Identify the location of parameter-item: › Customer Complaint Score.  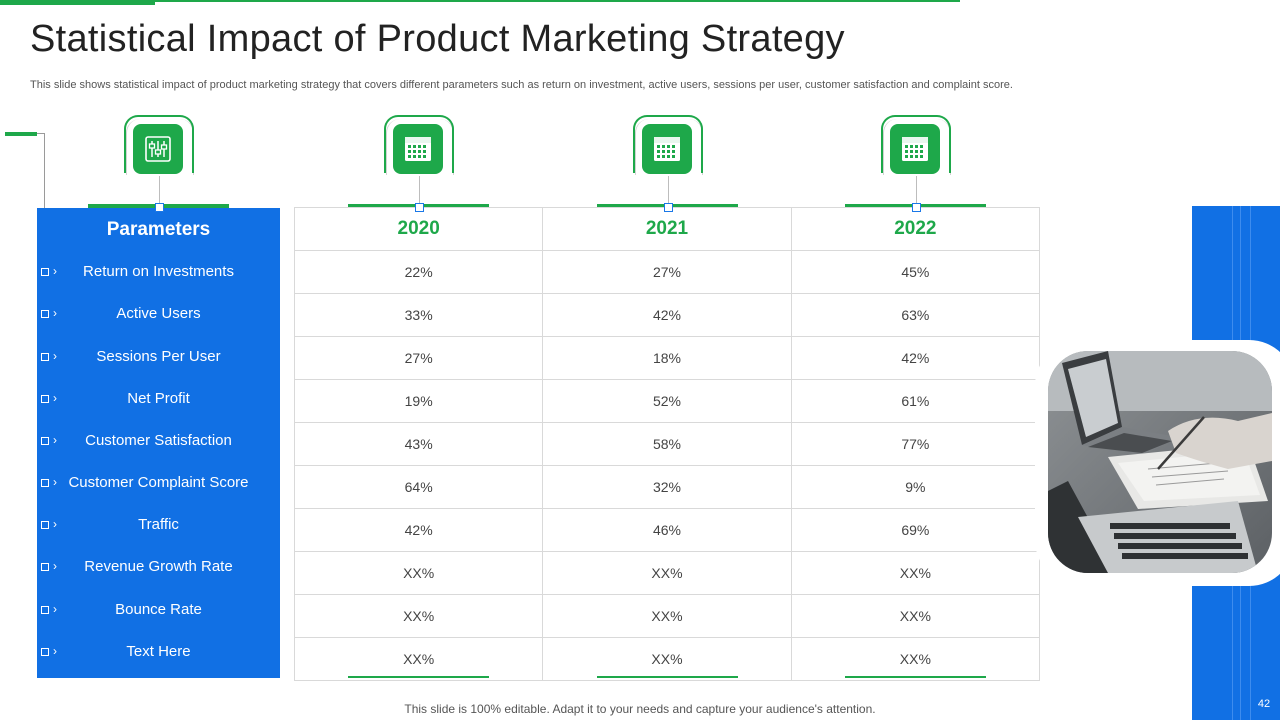
(158, 483).